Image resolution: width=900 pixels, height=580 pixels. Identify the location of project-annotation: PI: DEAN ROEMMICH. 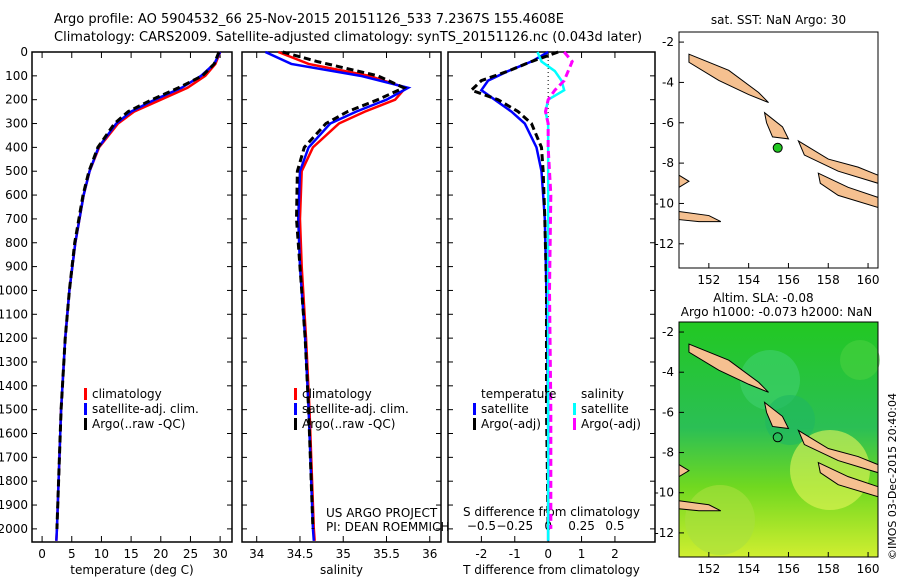
(387, 527).